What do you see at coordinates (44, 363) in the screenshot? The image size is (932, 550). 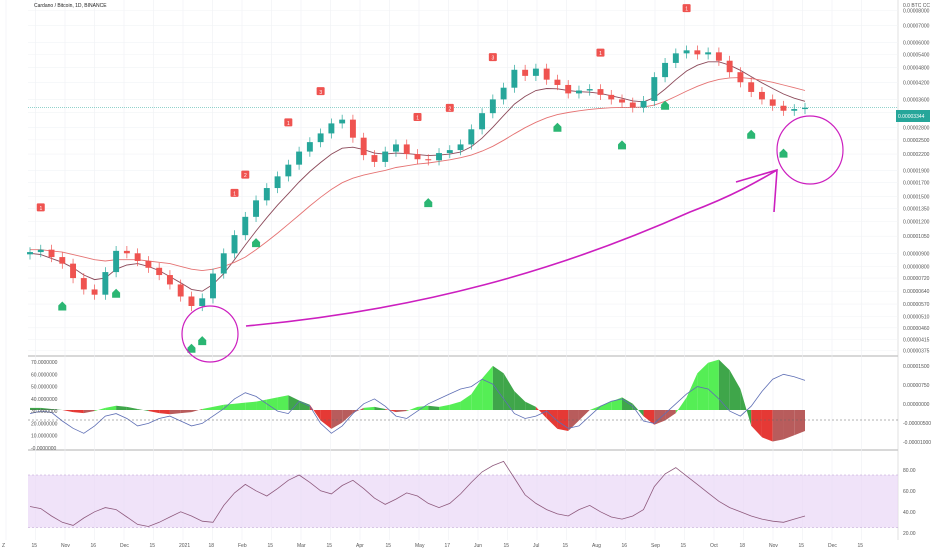 I see `osc-left-tick-label: 70.0000000` at bounding box center [44, 363].